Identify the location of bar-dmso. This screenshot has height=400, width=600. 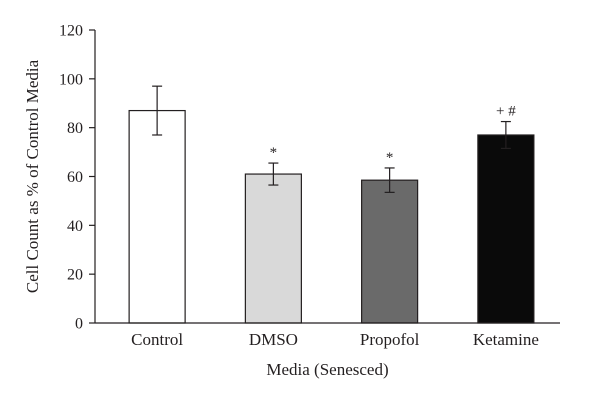
(273, 248).